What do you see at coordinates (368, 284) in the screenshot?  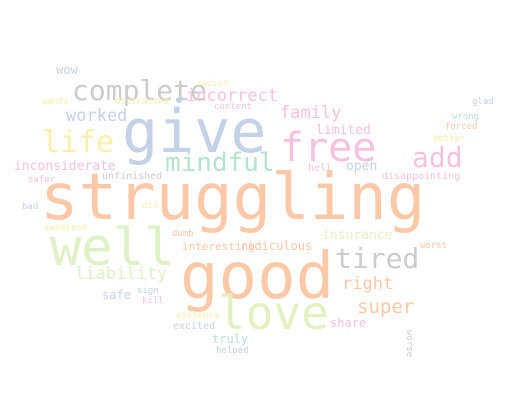 I see `word-right: right` at bounding box center [368, 284].